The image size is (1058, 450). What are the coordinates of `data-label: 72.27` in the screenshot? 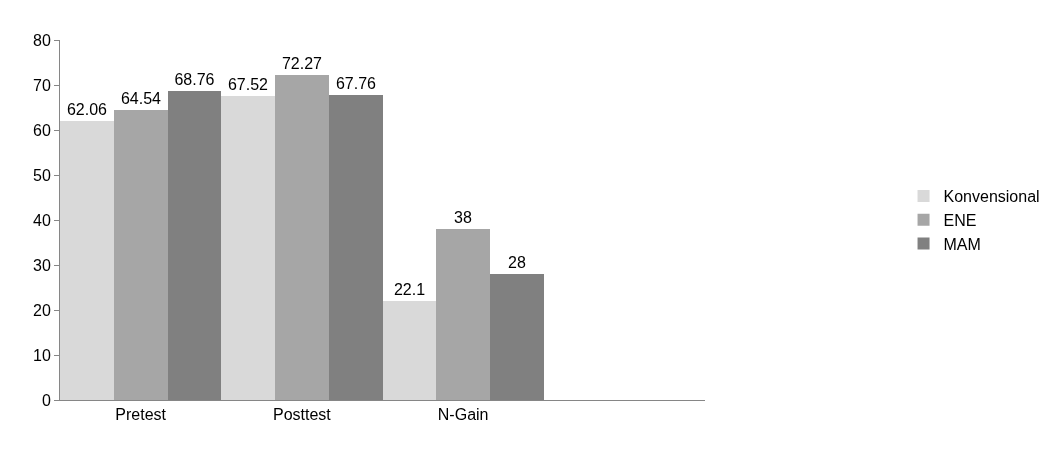 It's located at (302, 63).